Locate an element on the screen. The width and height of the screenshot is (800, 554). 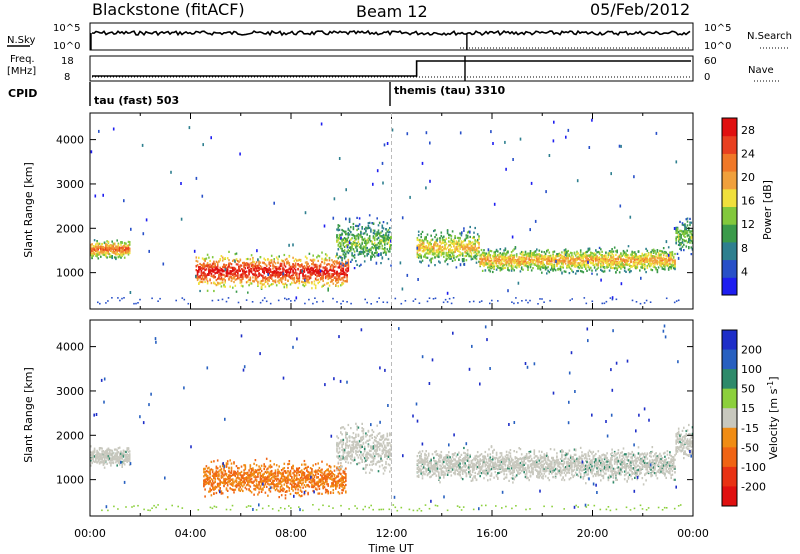
ytick-label-1000: 1000 is located at coordinates (70, 273).